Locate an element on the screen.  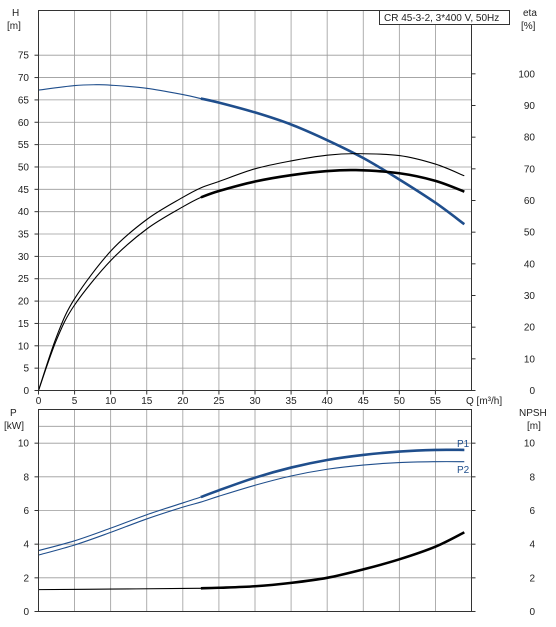
npsh-tick-label: 0 is located at coordinates (532, 612).